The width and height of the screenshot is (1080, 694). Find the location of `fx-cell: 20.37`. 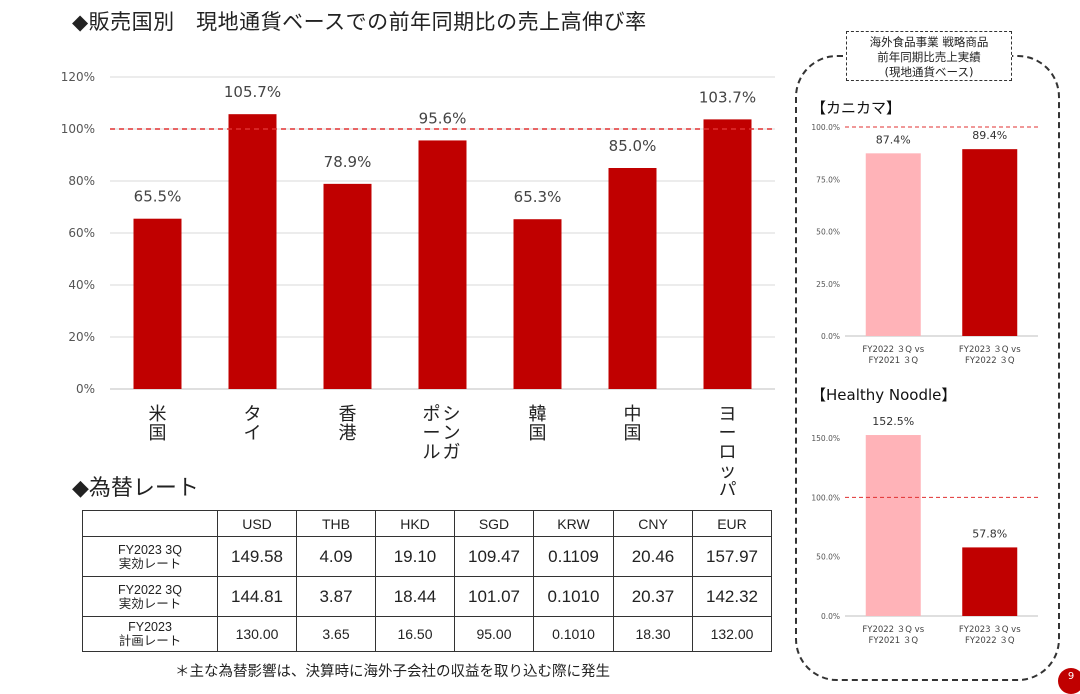

fx-cell: 20.37 is located at coordinates (653, 596).